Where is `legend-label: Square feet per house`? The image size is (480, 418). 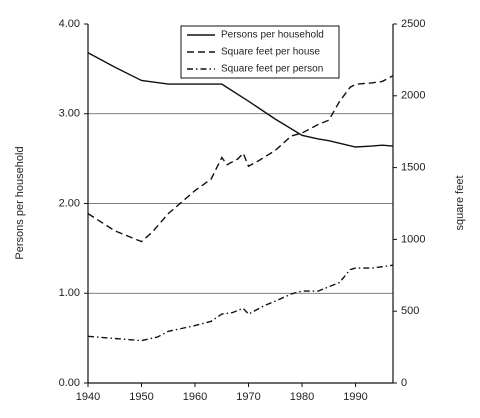
legend-label: Square feet per house is located at coordinates (270, 52).